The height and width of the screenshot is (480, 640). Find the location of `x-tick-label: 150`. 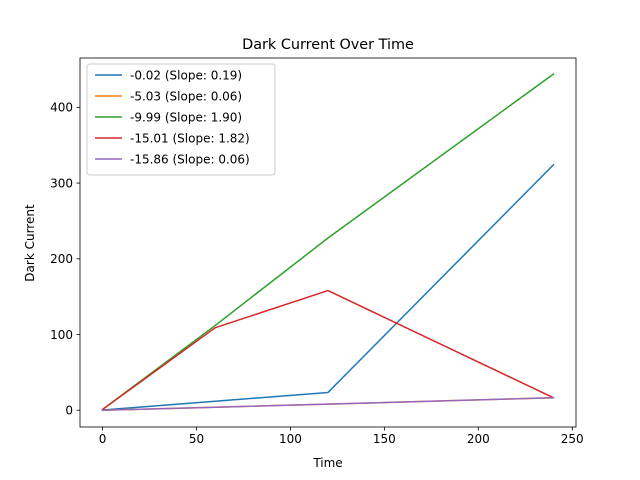

x-tick-label: 150 is located at coordinates (384, 439).